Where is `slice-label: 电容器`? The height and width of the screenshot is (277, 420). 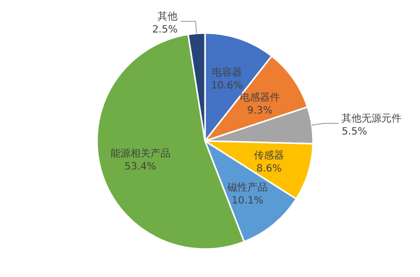 slice-label: 电容器 is located at coordinates (227, 72).